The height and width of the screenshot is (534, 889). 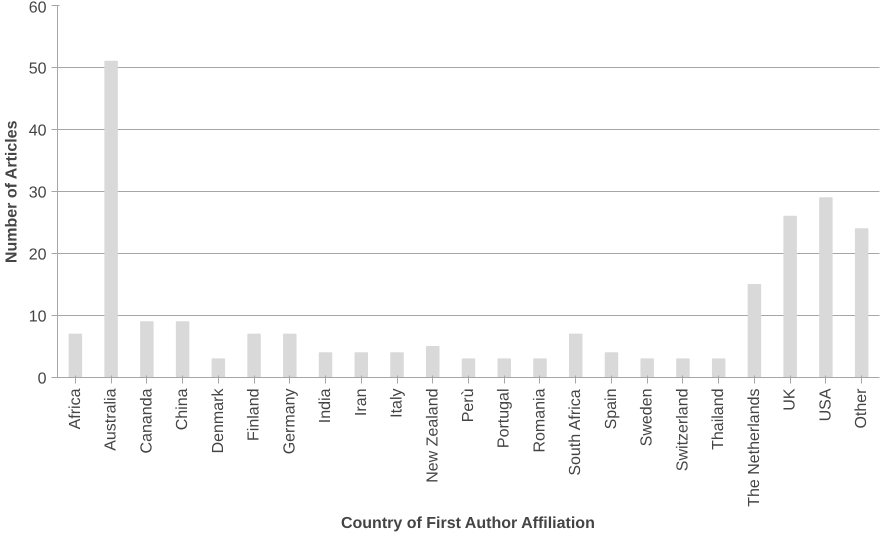 What do you see at coordinates (754, 447) in the screenshot?
I see `x-tick-label: The Netherlands` at bounding box center [754, 447].